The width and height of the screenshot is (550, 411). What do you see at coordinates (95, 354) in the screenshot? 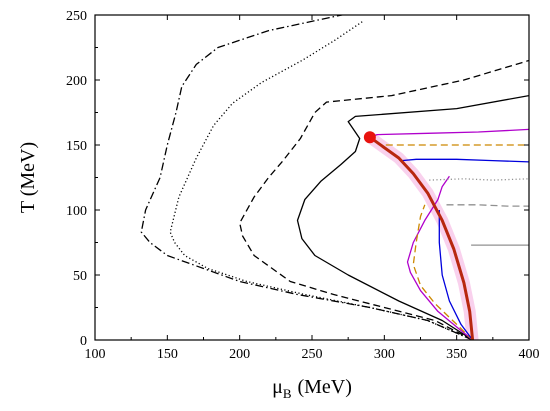
I see `x-tick-label: 100` at bounding box center [95, 354].